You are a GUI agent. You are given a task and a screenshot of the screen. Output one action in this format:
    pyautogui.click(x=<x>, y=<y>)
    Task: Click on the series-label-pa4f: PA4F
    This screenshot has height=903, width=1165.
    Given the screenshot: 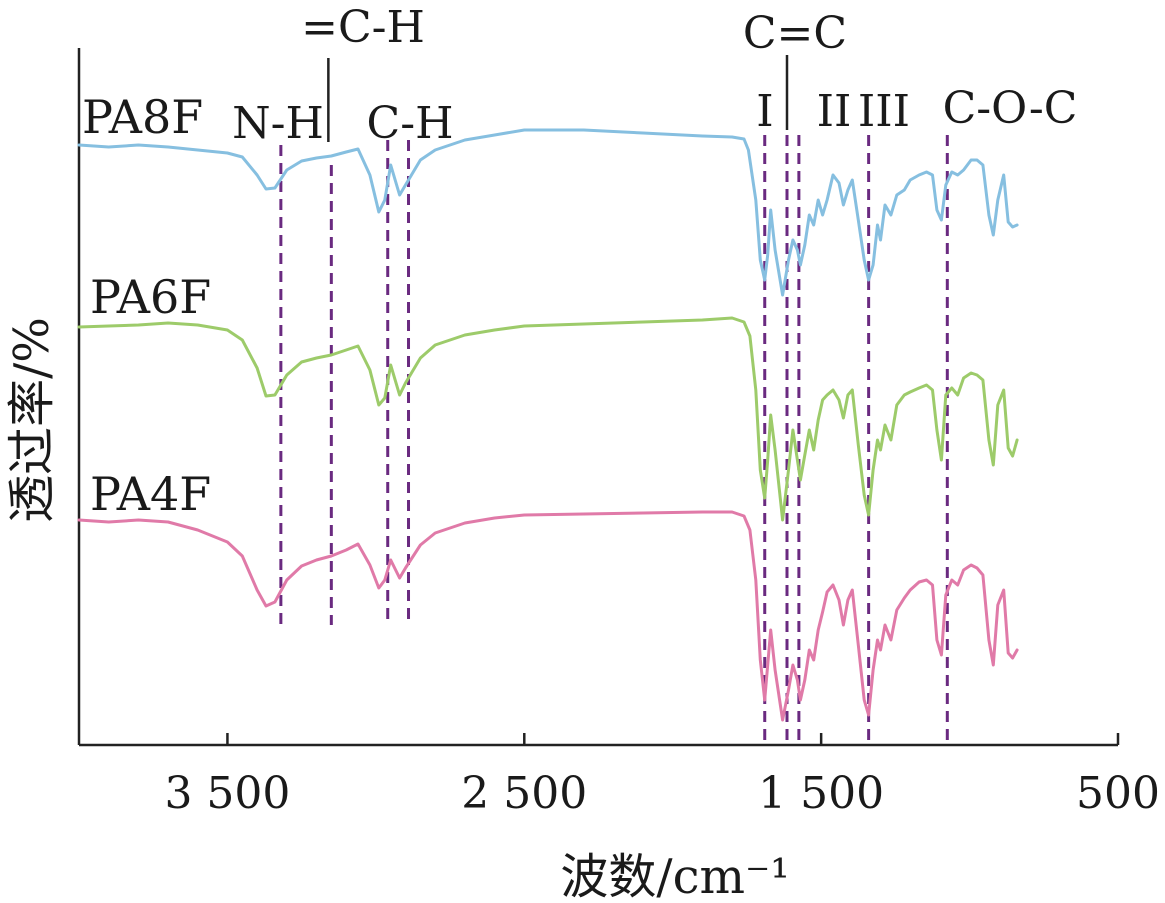 What is the action you would take?
    pyautogui.click(x=150, y=494)
    